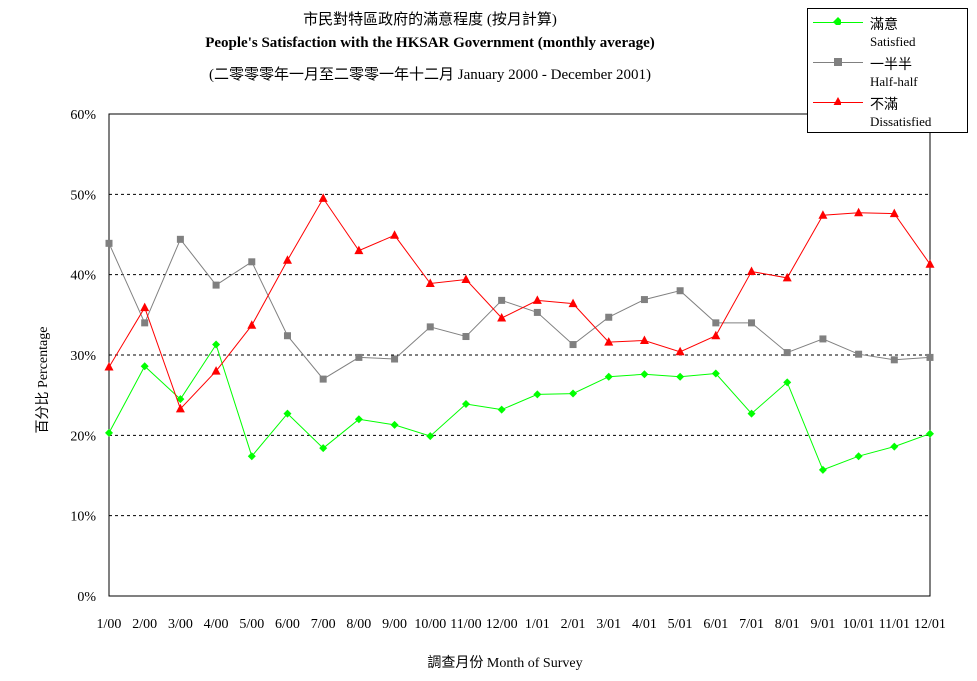  Describe the element at coordinates (894, 624) in the screenshot. I see `x-tick-label: 11/01` at that location.